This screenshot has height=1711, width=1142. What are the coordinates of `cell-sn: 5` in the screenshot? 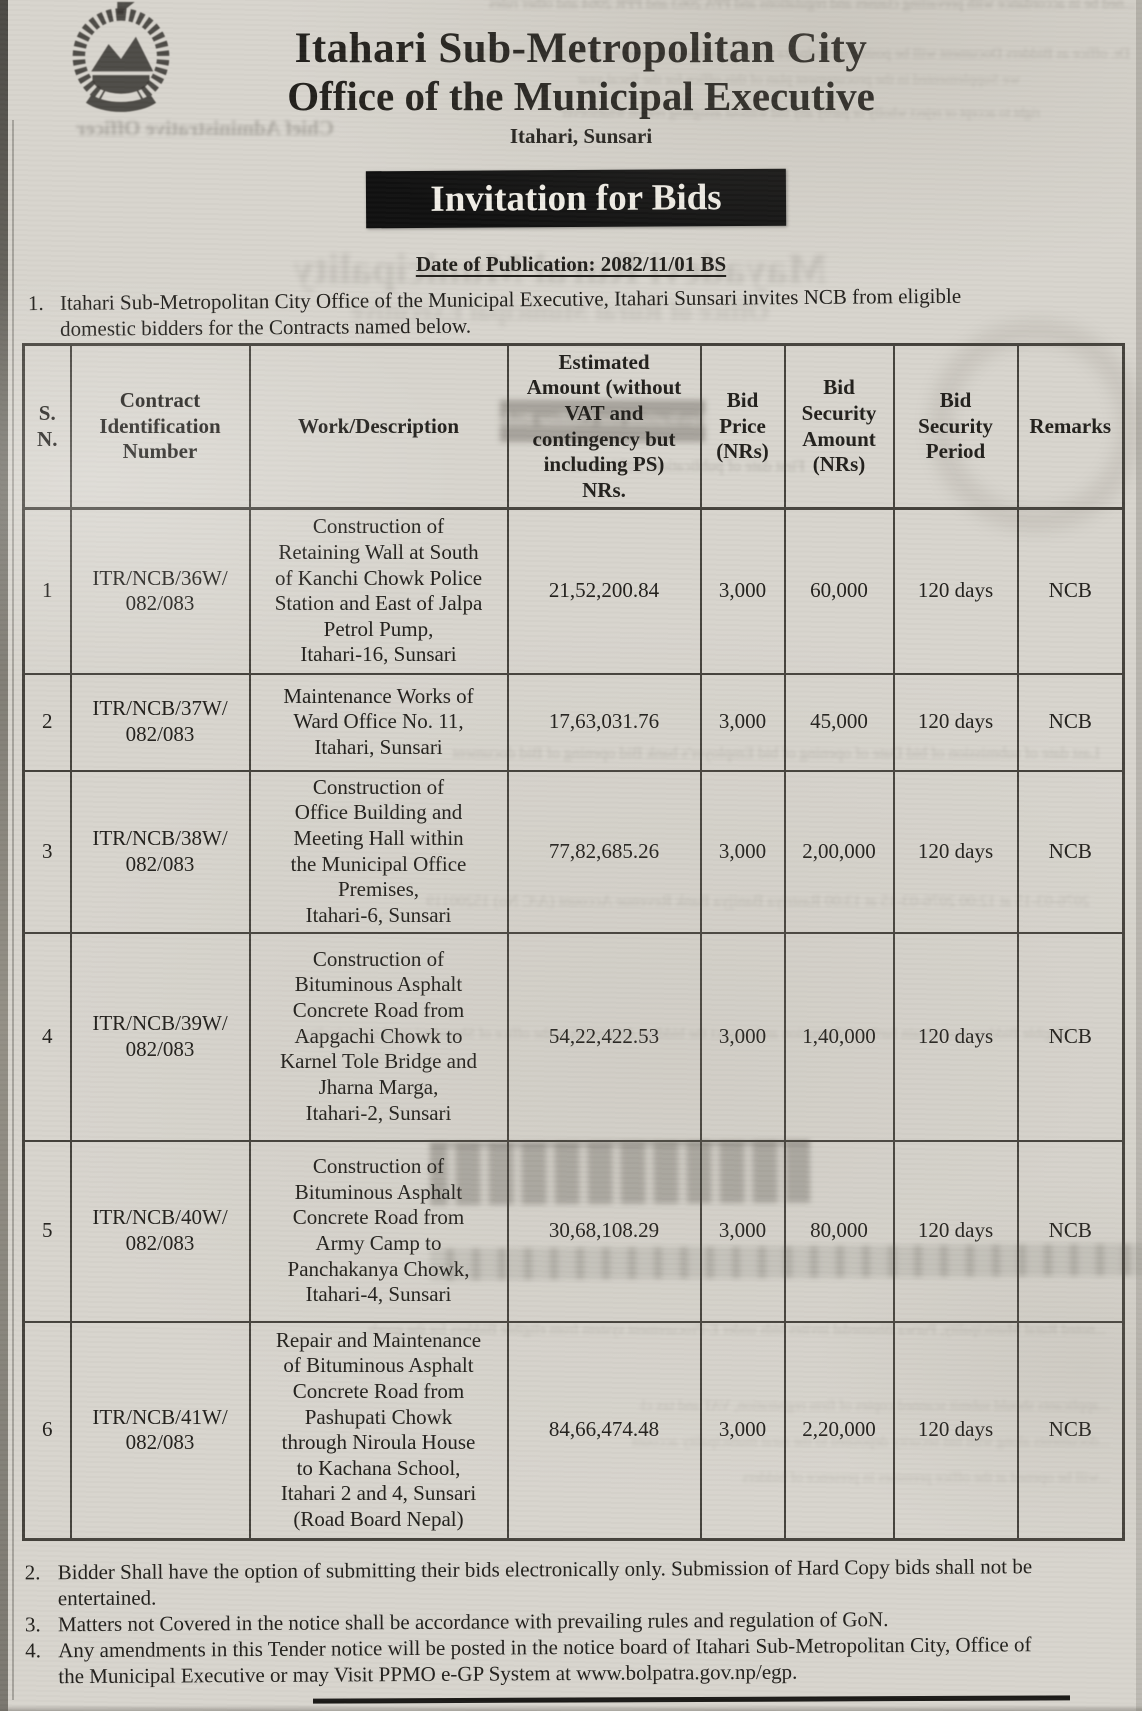 It's located at (47, 1231).